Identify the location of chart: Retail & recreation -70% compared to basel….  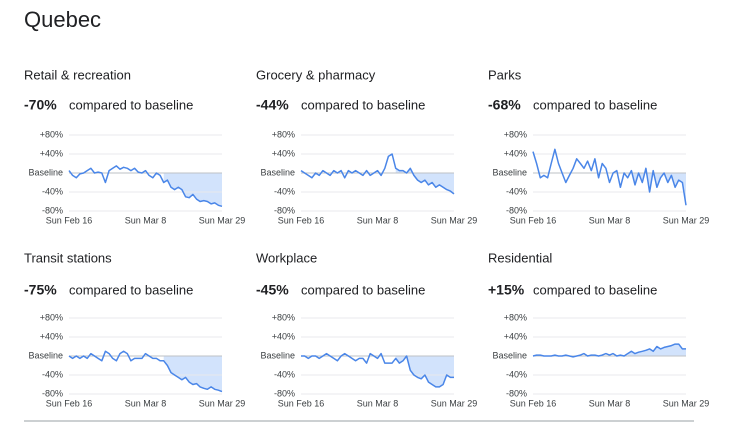
(134, 146).